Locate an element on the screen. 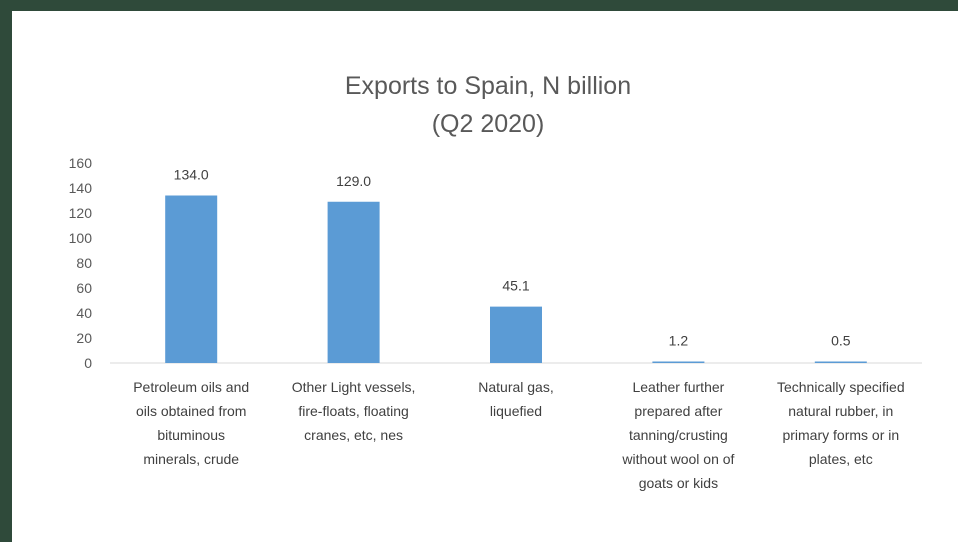  y-axis: 0 20 40 60 80 100 120 140 160 is located at coordinates (81, 263).